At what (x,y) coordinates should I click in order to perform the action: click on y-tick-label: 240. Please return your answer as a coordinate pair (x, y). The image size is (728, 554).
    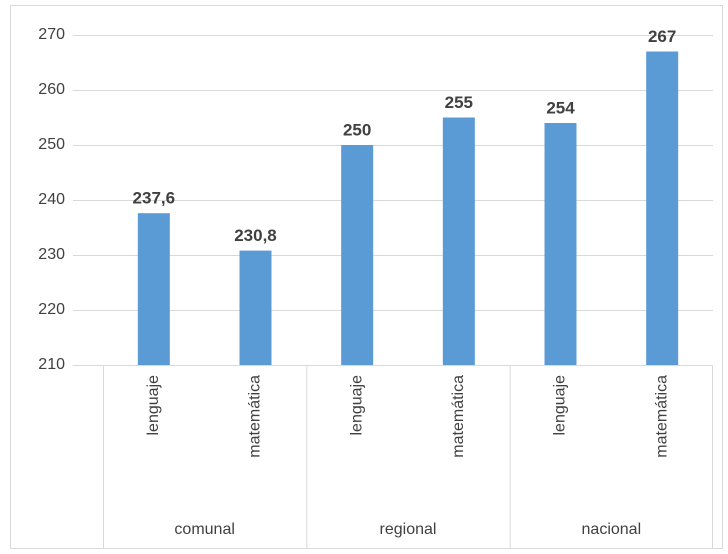
    Looking at the image, I should click on (51, 199).